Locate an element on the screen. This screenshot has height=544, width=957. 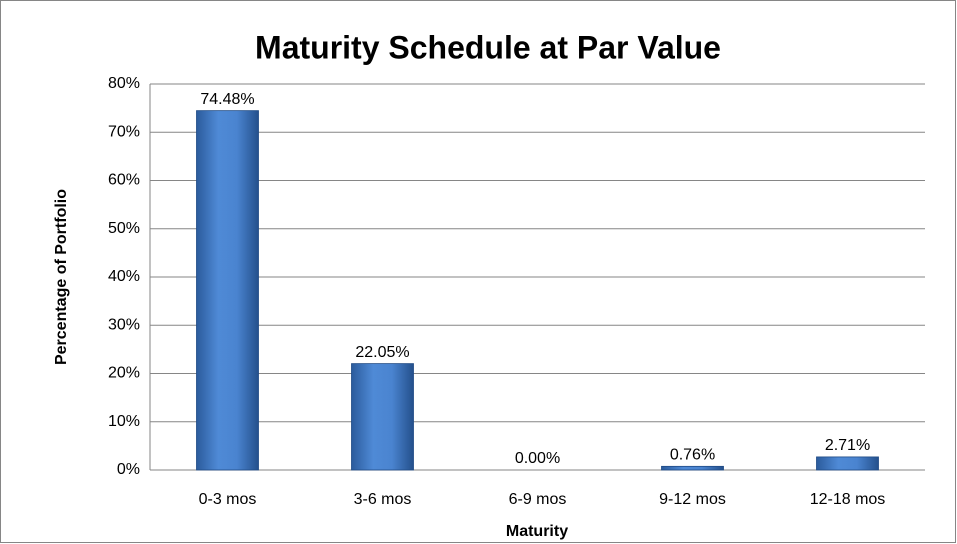
y-tick-label: 40% is located at coordinates (124, 276).